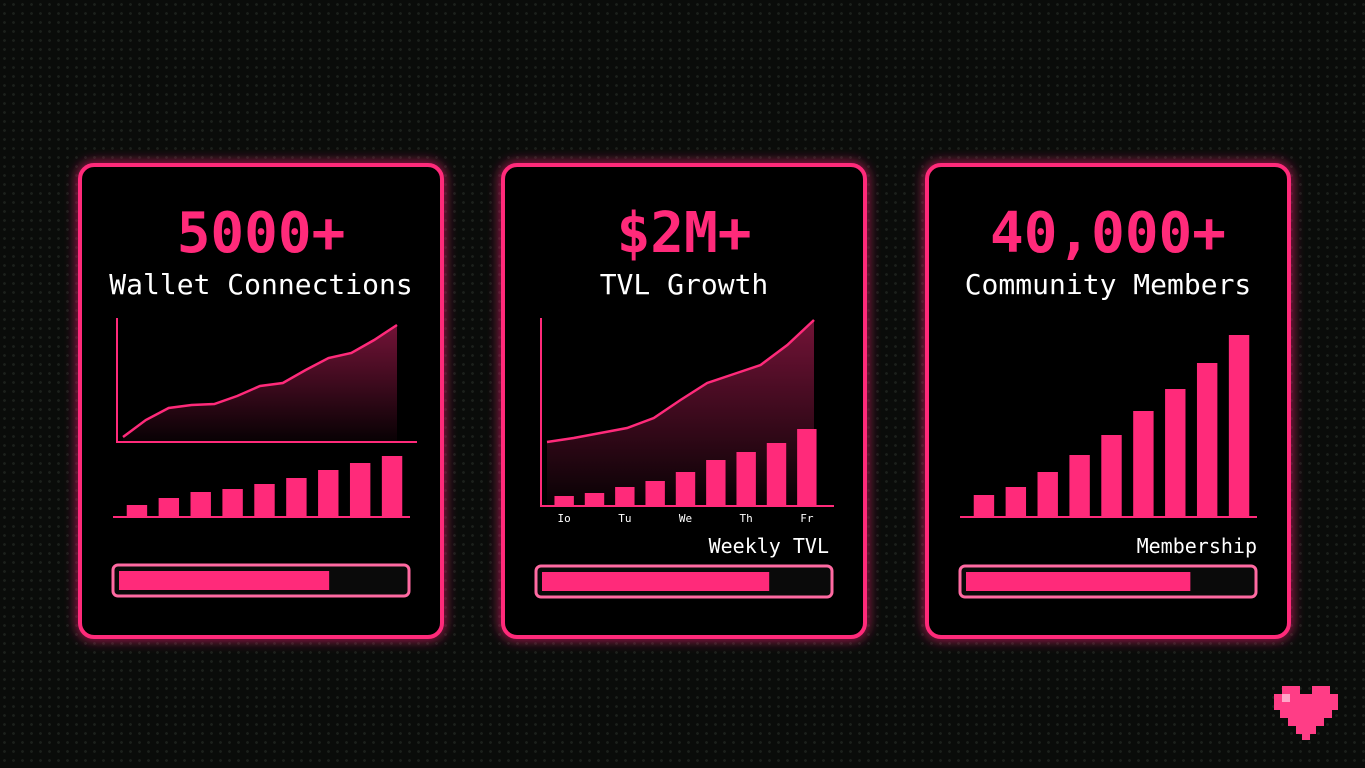 The height and width of the screenshot is (768, 1365). I want to click on chart-caption: Membership, so click(1197, 546).